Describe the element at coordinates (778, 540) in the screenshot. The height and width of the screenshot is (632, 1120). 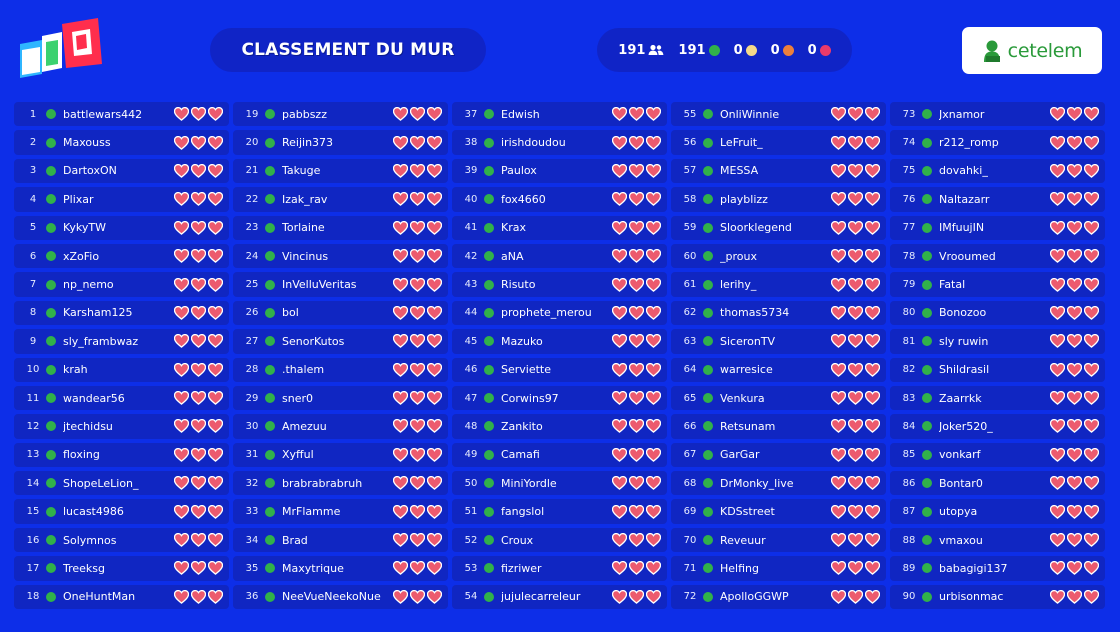
I see `leaderboard-row: 70 Reveuur` at that location.